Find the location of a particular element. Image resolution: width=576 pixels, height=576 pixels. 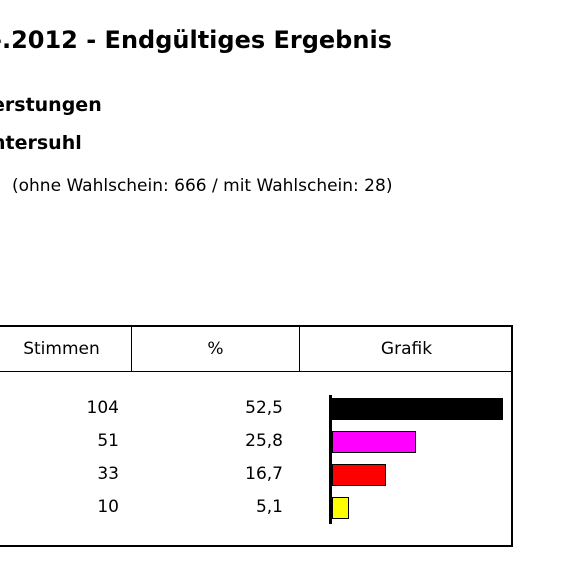

column-header-percent: % is located at coordinates (216, 349).